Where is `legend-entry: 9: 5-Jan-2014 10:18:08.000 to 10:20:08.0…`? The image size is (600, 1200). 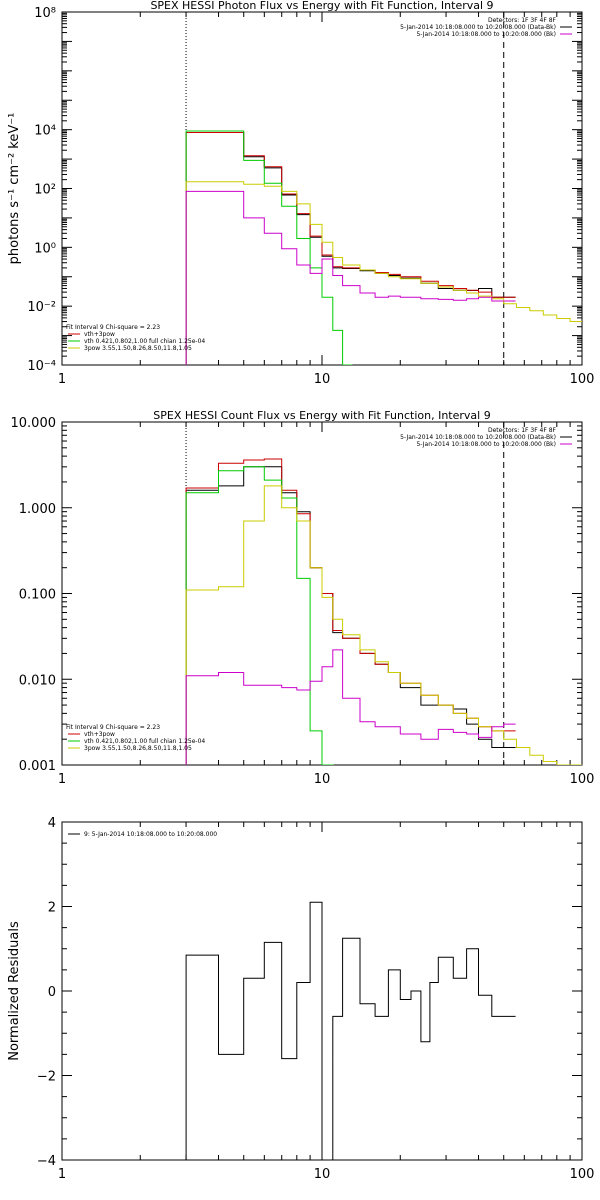
legend-entry: 9: 5-Jan-2014 10:18:08.000 to 10:20:08.0… is located at coordinates (150, 834).